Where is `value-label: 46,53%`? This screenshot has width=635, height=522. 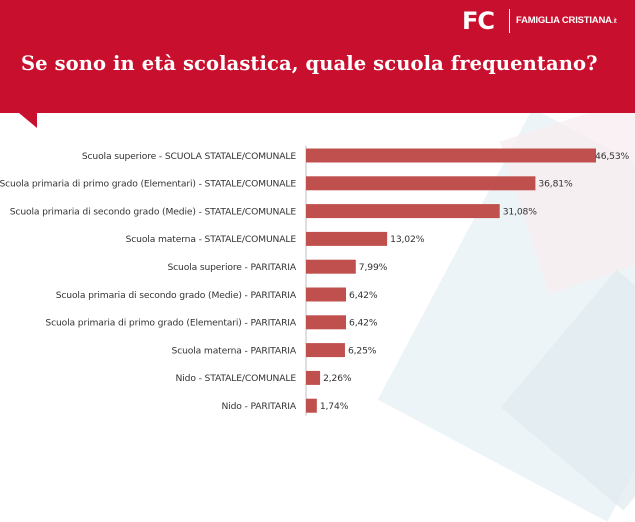 value-label: 46,53% is located at coordinates (612, 156).